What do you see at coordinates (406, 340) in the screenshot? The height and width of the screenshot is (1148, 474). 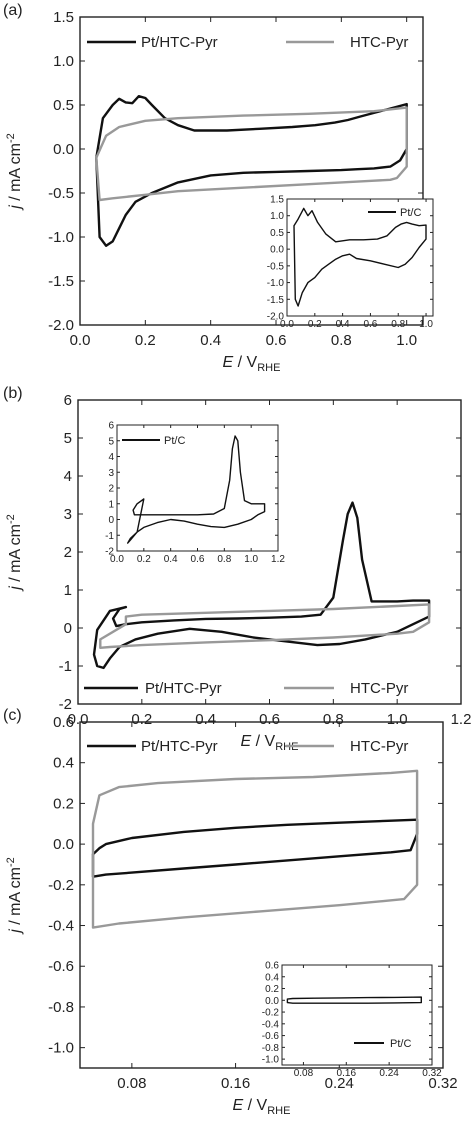 I see `x-tick-label: 1.0` at bounding box center [406, 340].